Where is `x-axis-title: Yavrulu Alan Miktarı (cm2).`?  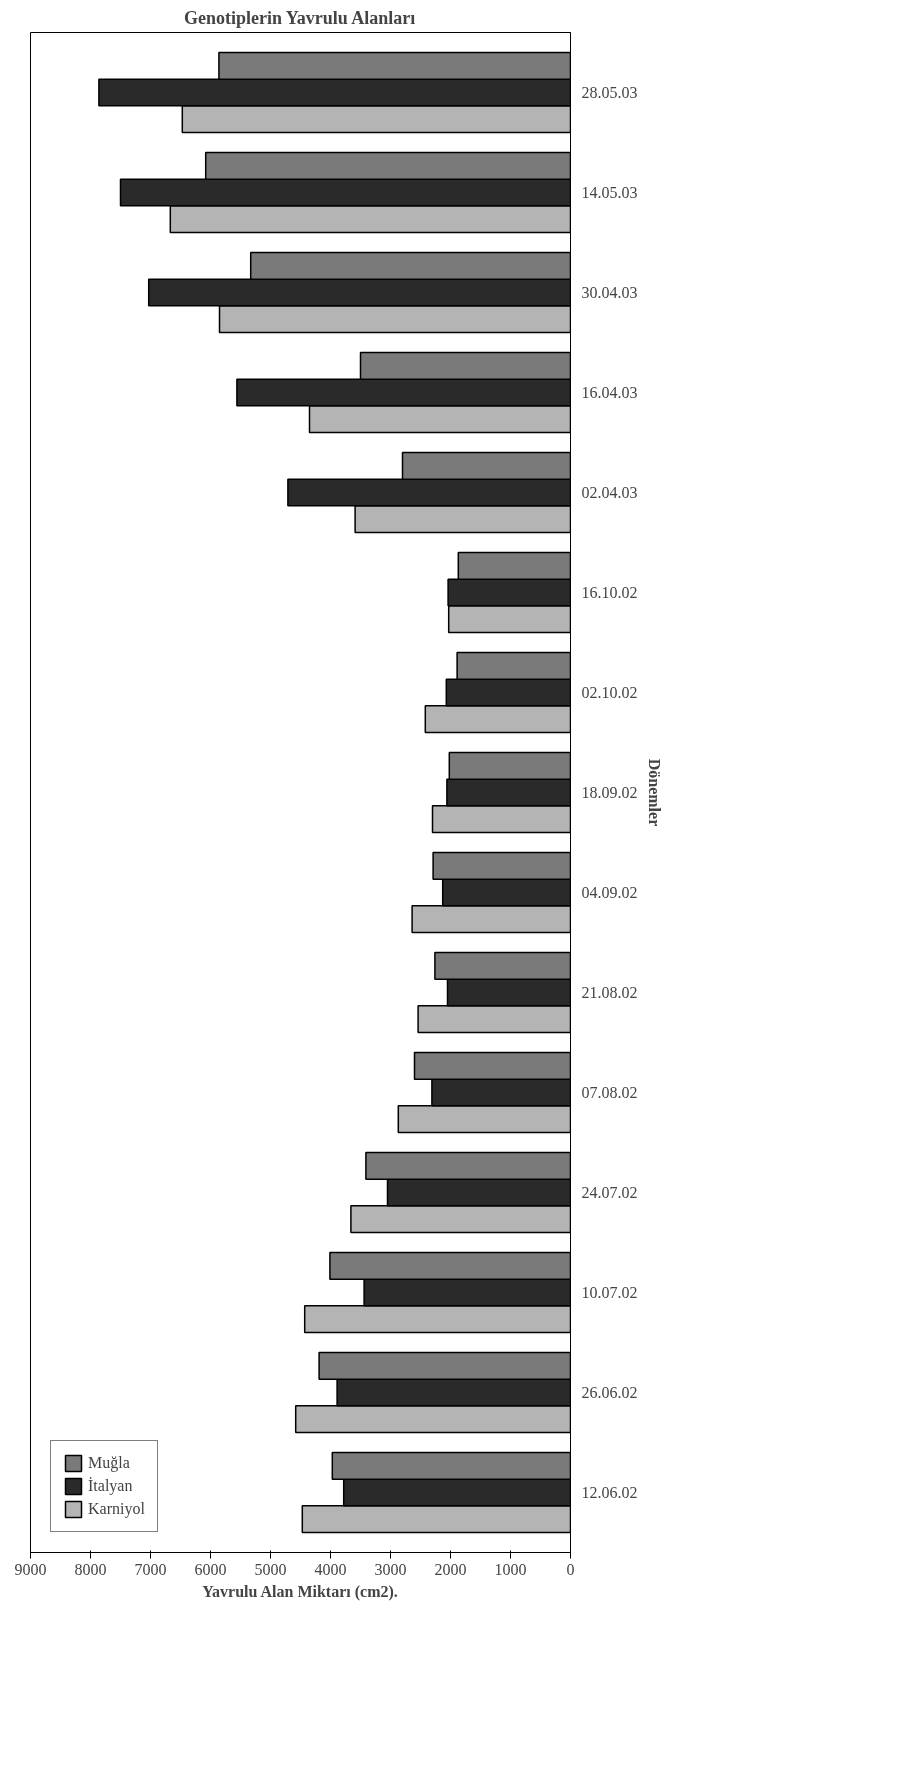
x-axis-title: Yavrulu Alan Miktarı (cm2). is located at coordinates (300, 1591).